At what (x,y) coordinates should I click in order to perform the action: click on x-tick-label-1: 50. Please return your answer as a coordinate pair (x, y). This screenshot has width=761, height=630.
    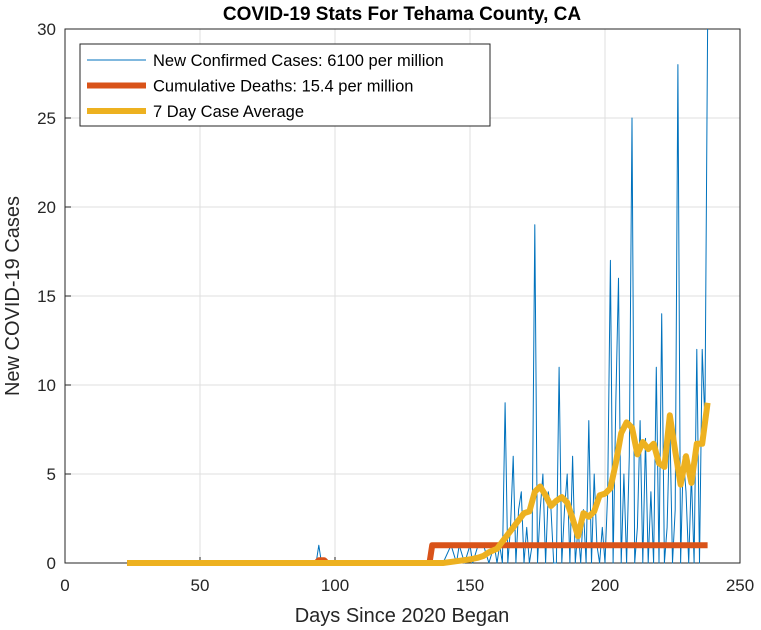
    Looking at the image, I should click on (200, 585).